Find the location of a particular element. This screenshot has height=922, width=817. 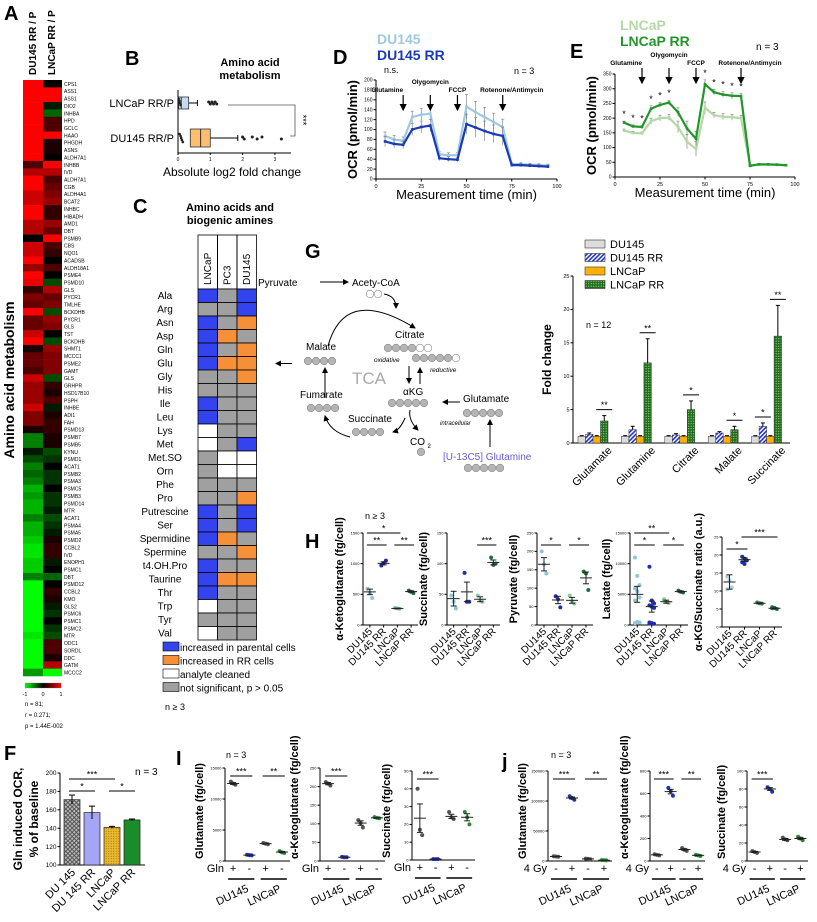

y-tick-label: 1500 is located at coordinates (356, 532).